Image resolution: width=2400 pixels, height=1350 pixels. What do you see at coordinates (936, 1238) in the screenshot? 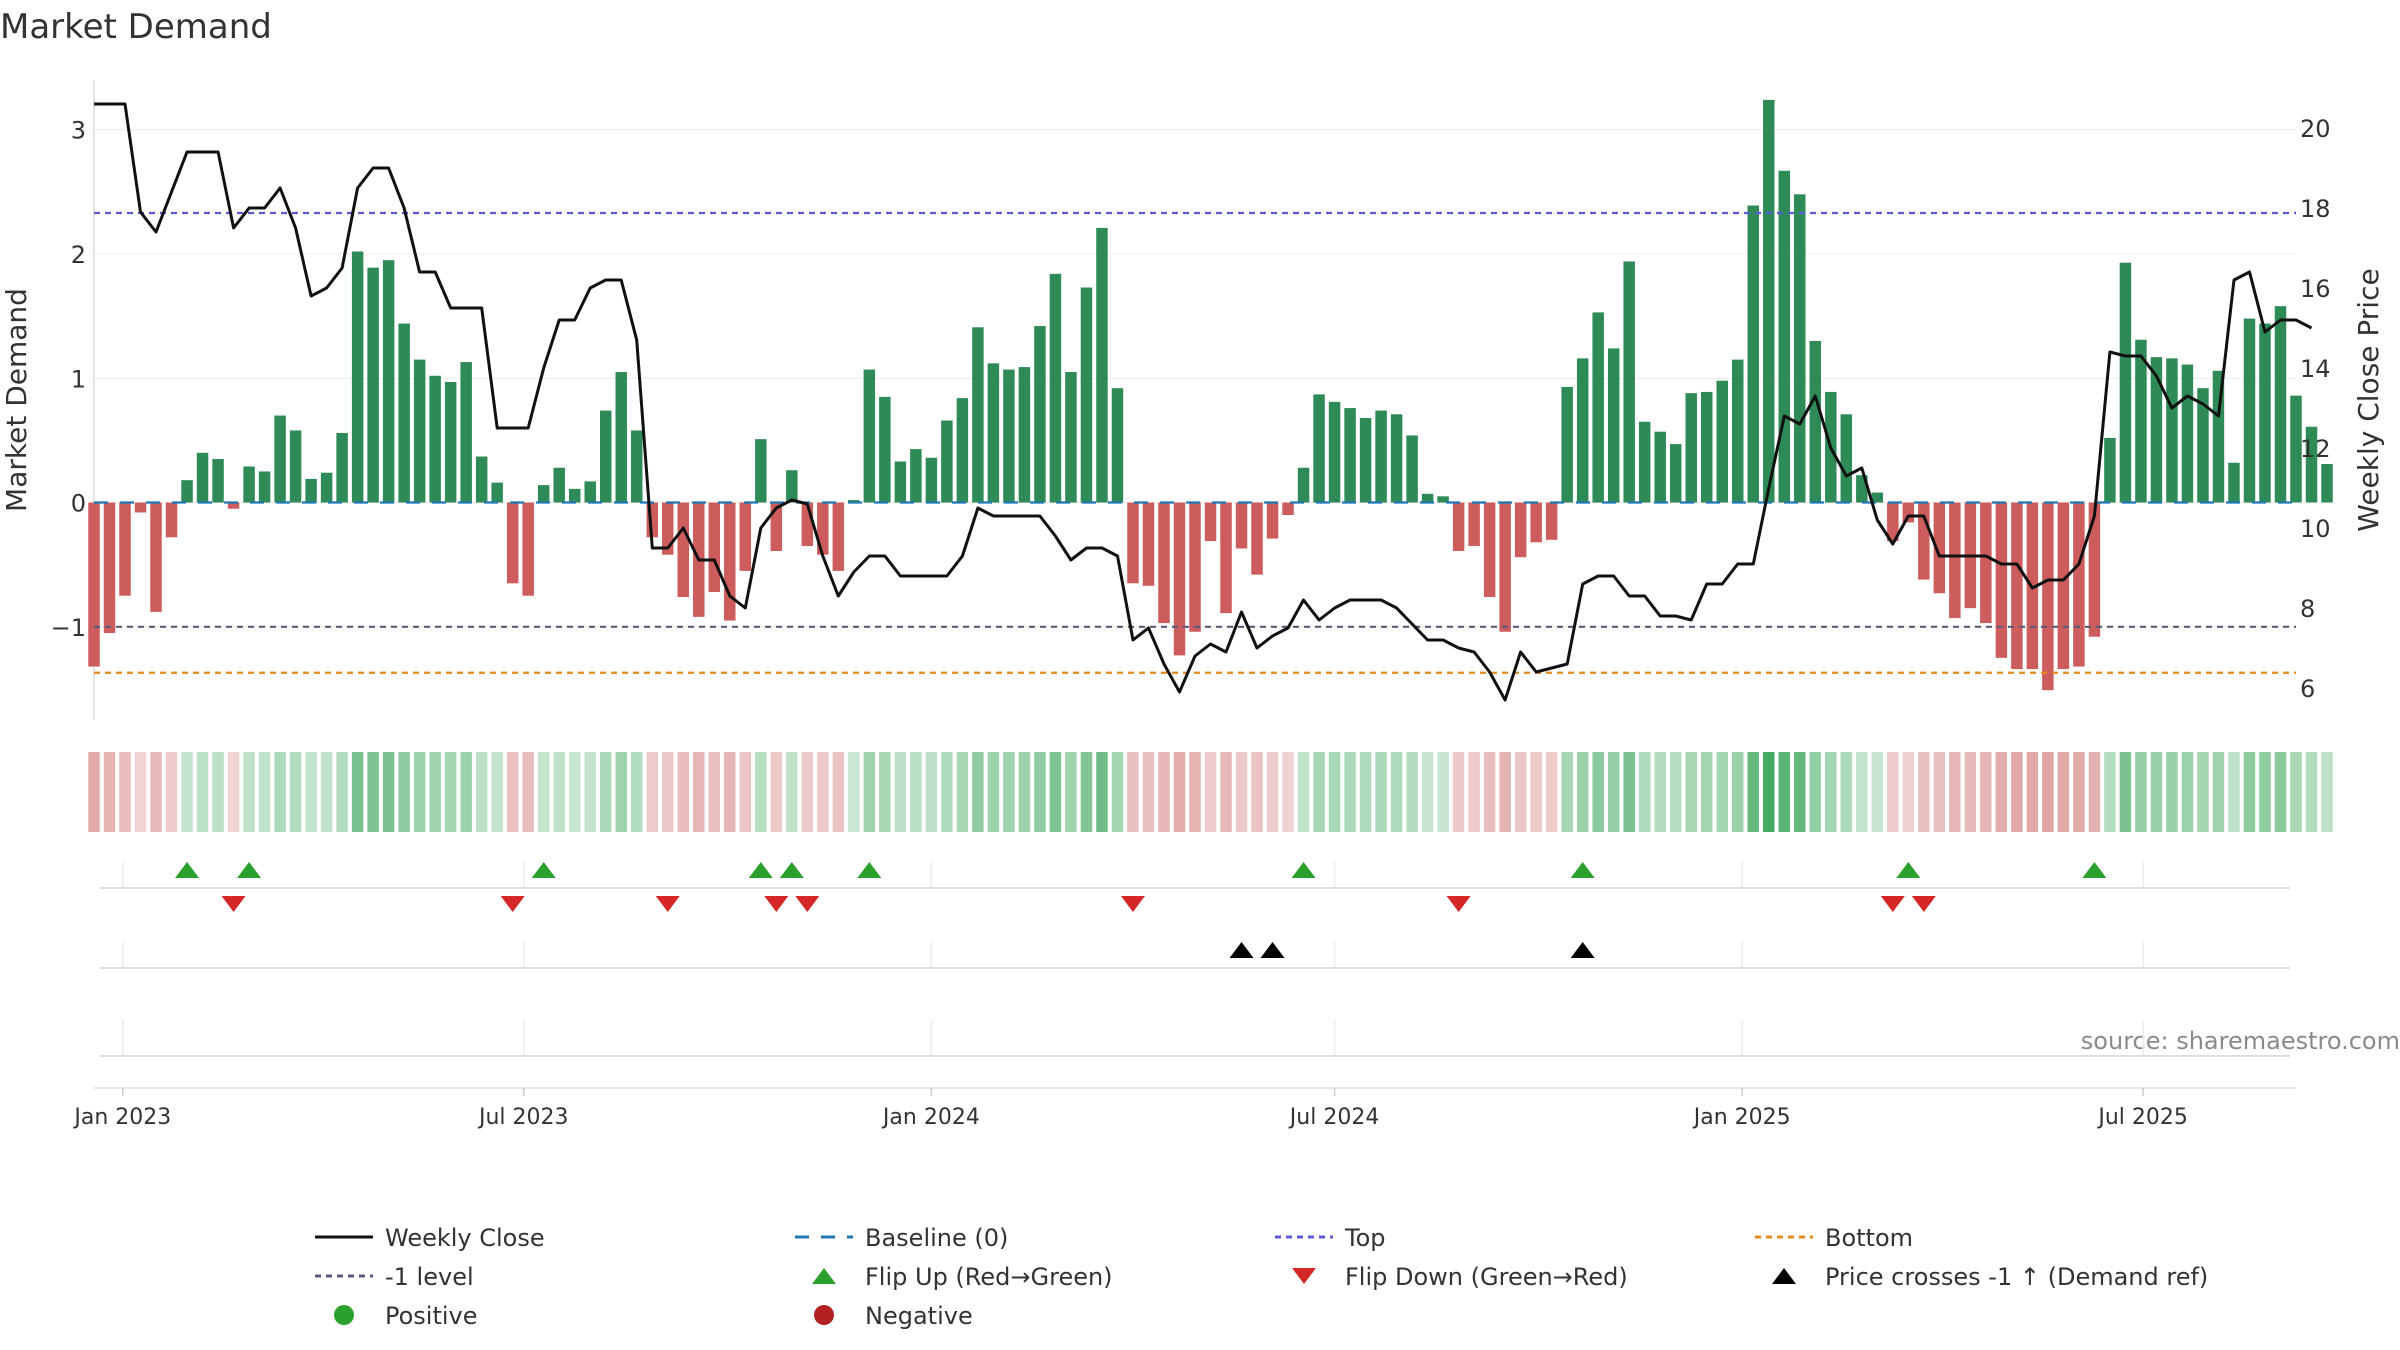
I see `legend-label: Baseline (0)` at bounding box center [936, 1238].